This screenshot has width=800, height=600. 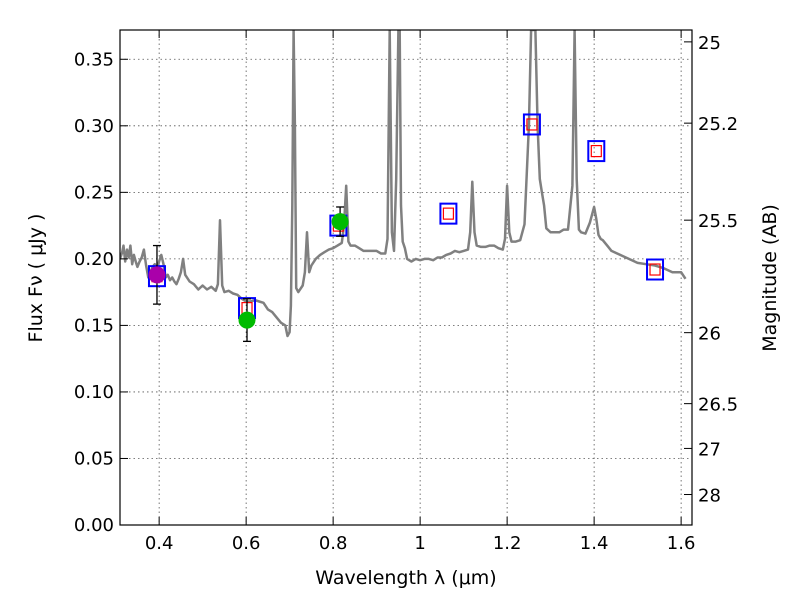 What do you see at coordinates (709, 43) in the screenshot?
I see `magnitude-tick-label: 25` at bounding box center [709, 43].